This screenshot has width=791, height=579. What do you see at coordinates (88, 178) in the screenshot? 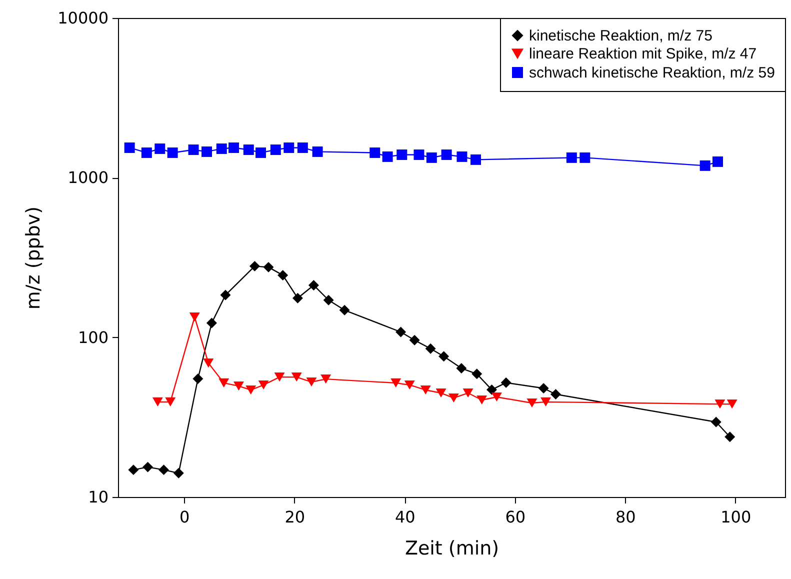
I see `y-tick-label: 1000` at bounding box center [88, 178].